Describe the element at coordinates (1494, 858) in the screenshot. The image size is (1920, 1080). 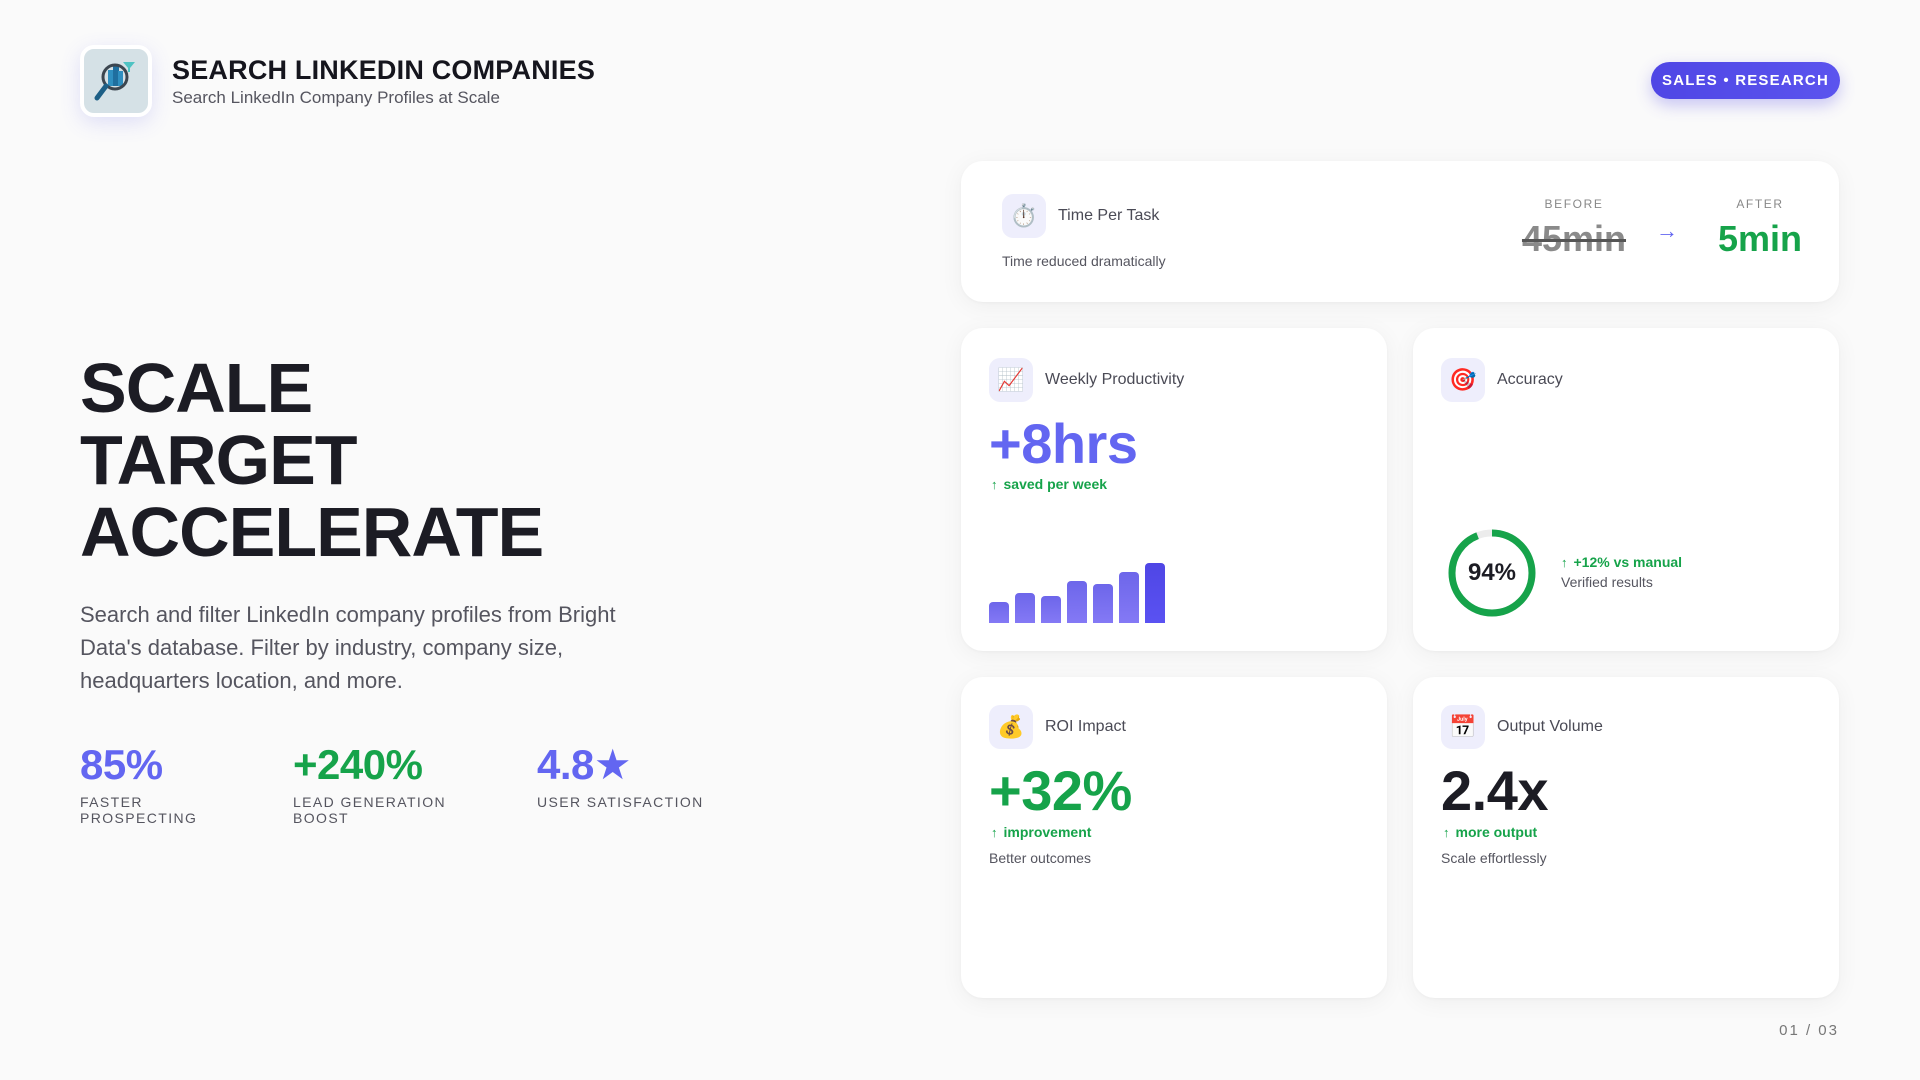
I see `card-subtitle: Scale effortlessly` at that location.